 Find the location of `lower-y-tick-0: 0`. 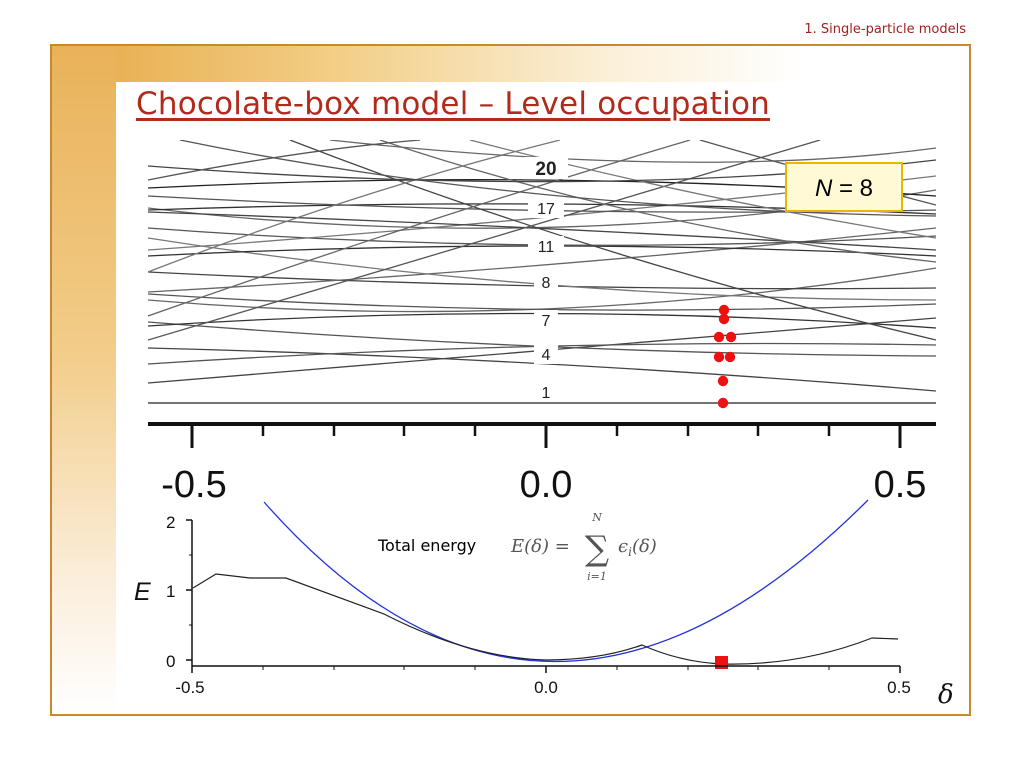

lower-y-tick-0: 0 is located at coordinates (170, 661).